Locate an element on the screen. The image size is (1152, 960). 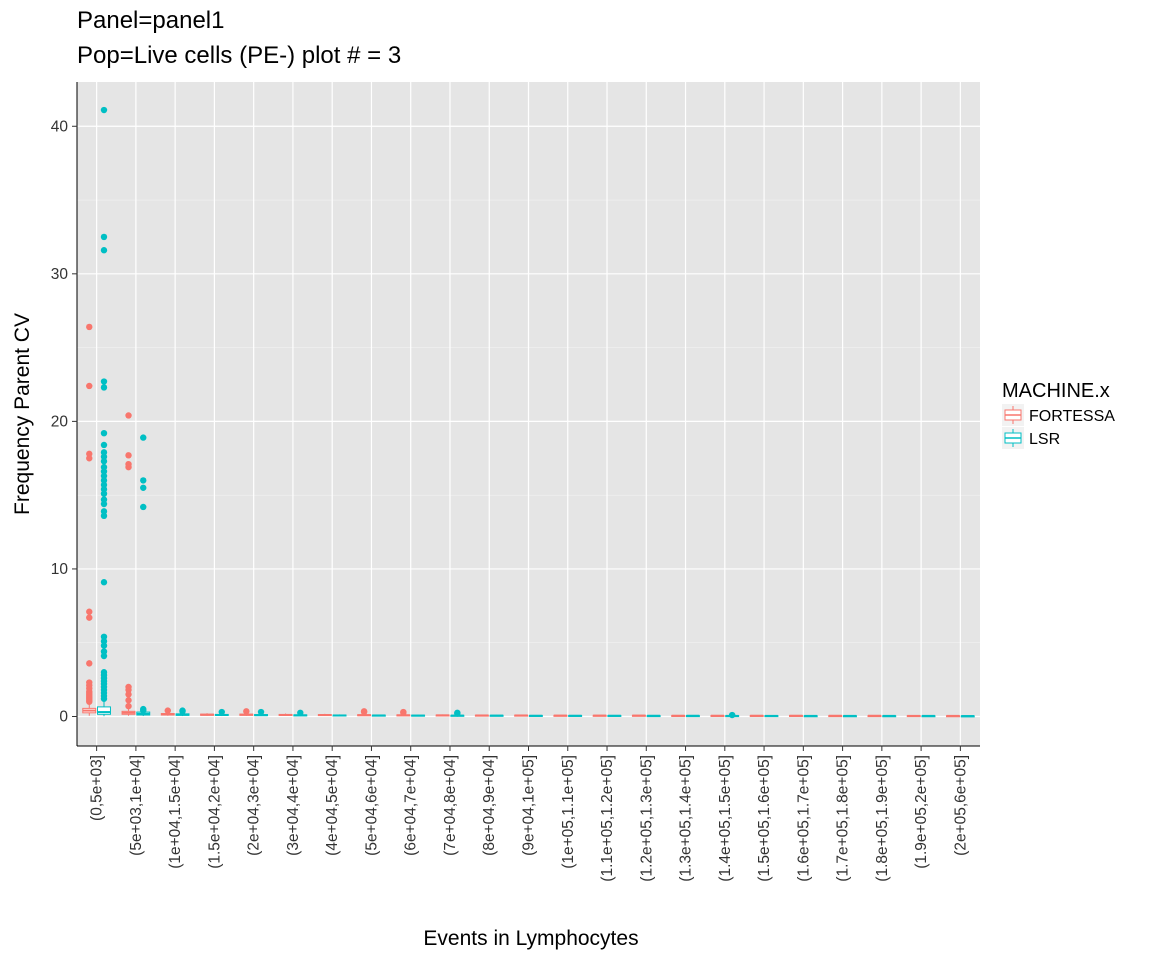
x-tick-label: (1.6e+05,1.7e+05] is located at coordinates (803, 818).